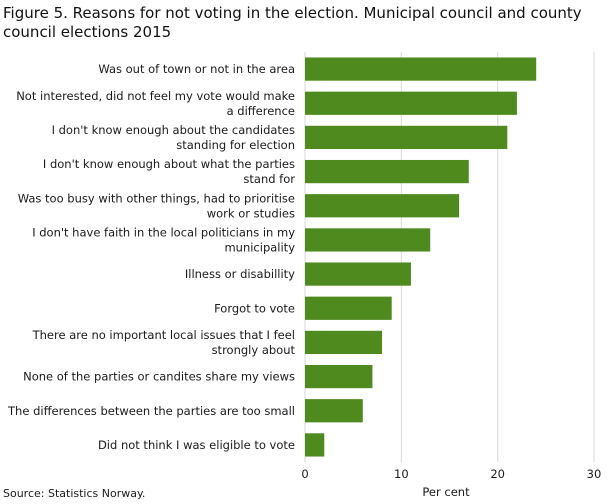 The image size is (610, 504). I want to click on category-label: I don't know enough about the candidates, so click(173, 130).